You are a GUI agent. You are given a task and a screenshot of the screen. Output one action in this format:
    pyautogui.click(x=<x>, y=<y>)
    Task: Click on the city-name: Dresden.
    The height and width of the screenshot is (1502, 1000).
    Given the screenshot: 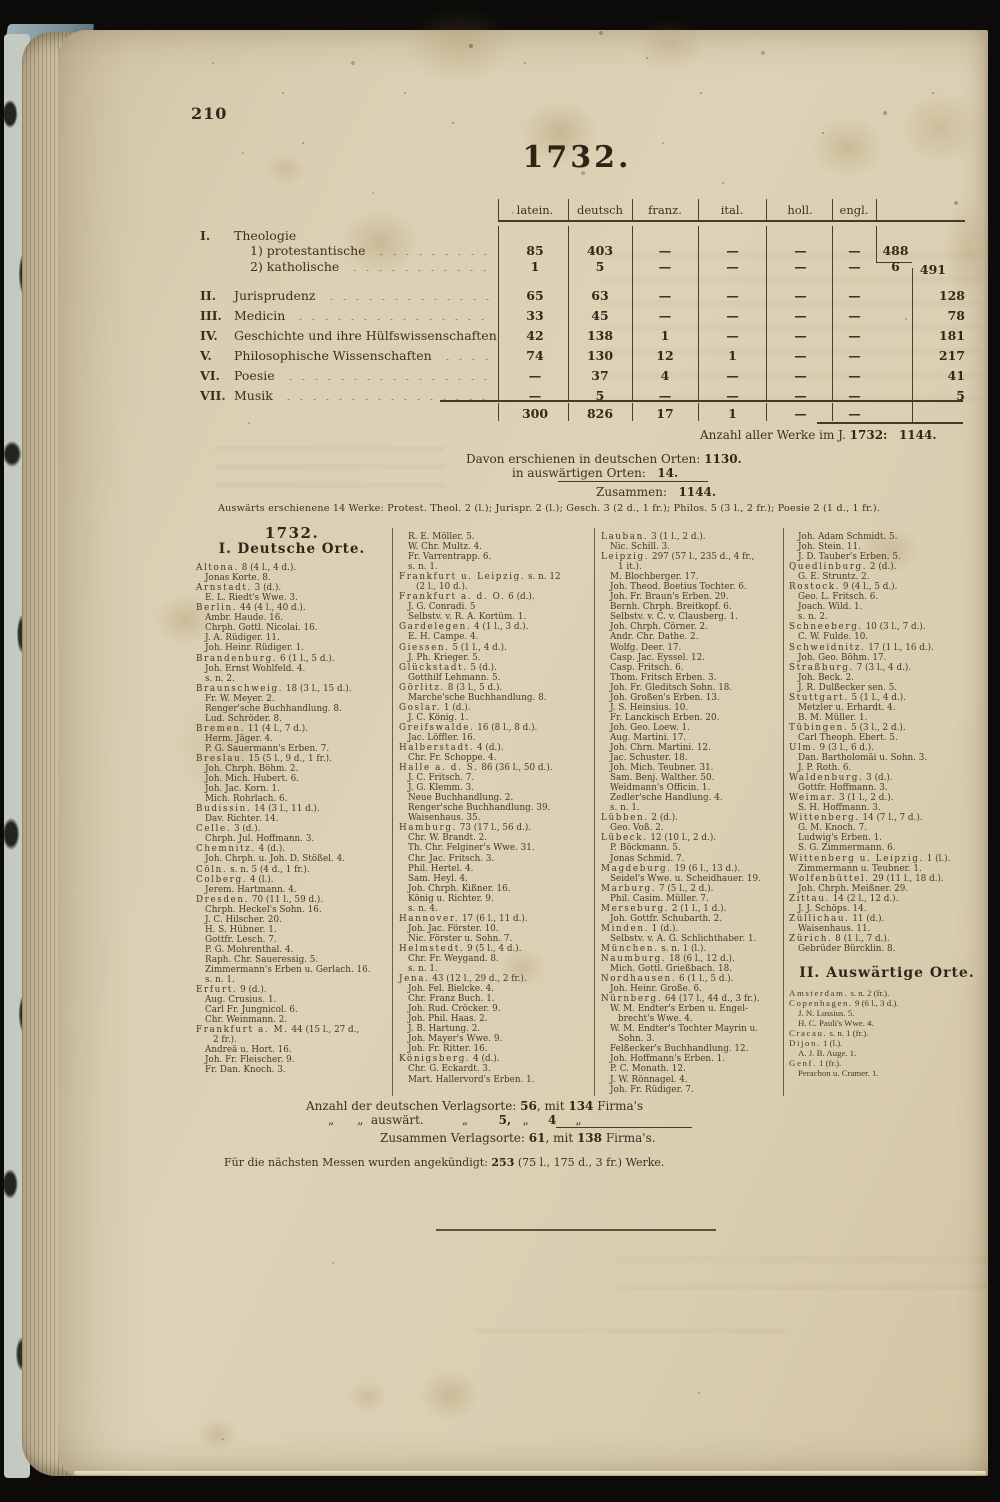 What is the action you would take?
    pyautogui.click(x=223, y=899)
    